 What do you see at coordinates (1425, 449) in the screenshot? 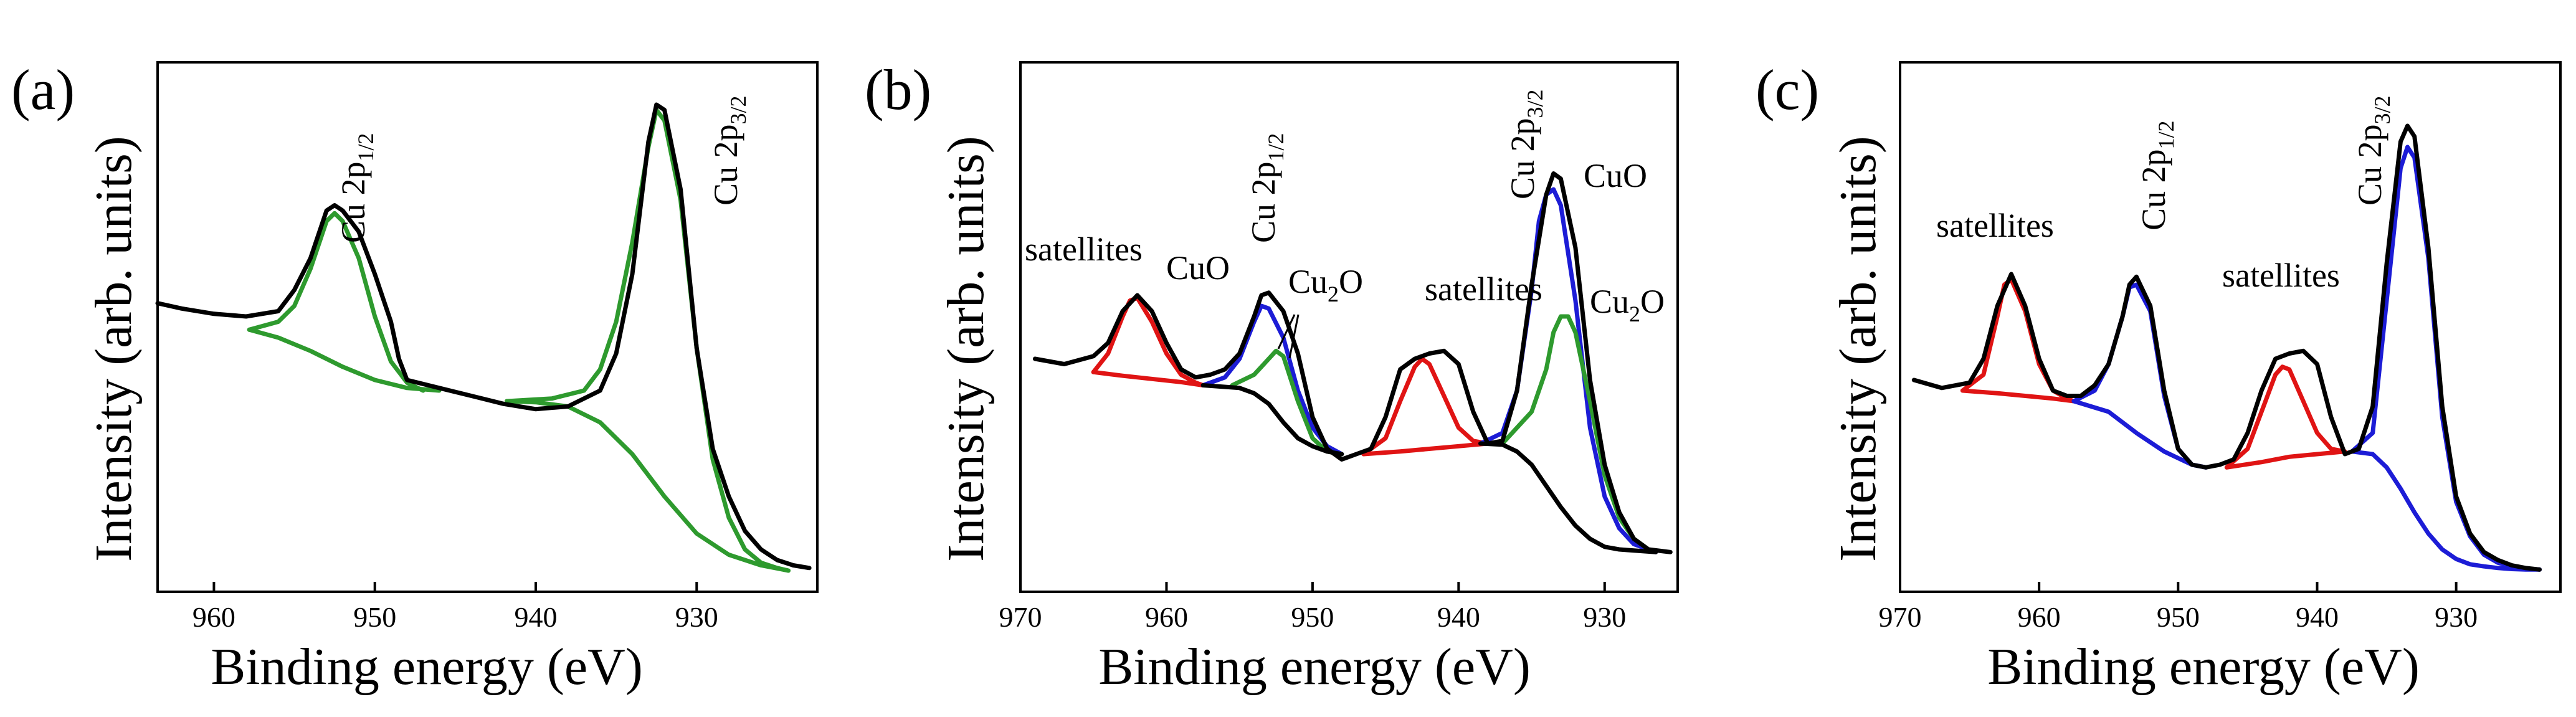
I see `panel-b-series-satellites-2-background` at bounding box center [1425, 449].